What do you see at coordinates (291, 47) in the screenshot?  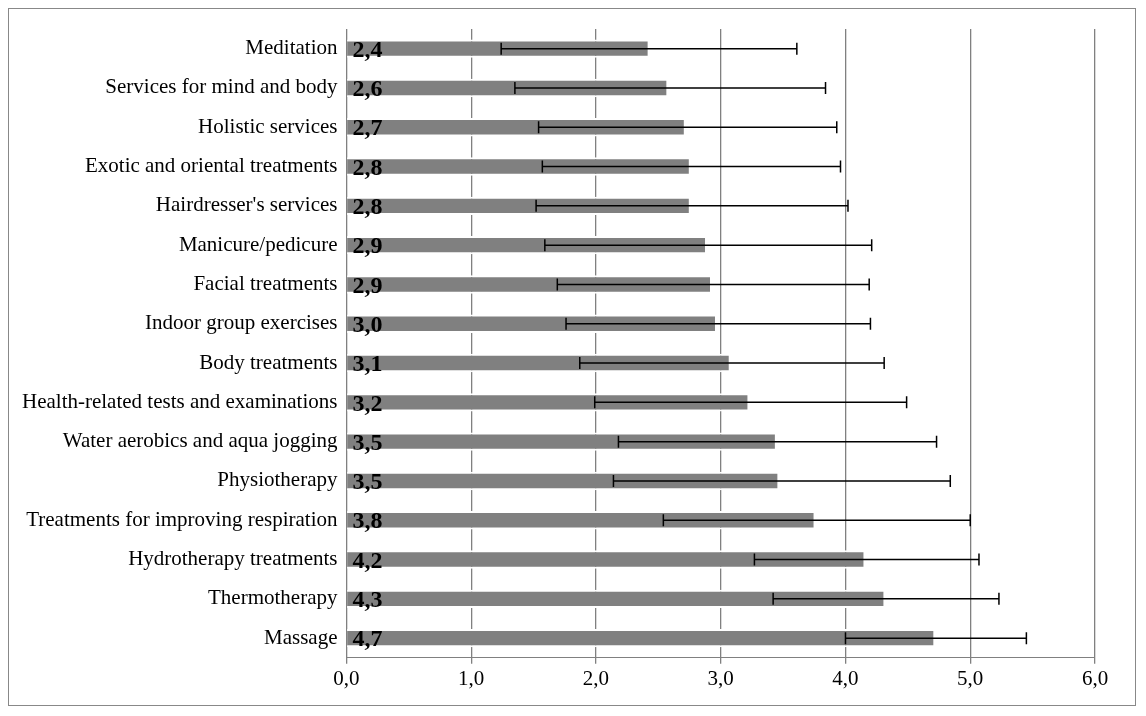 I see `y-tick-label: Meditation` at bounding box center [291, 47].